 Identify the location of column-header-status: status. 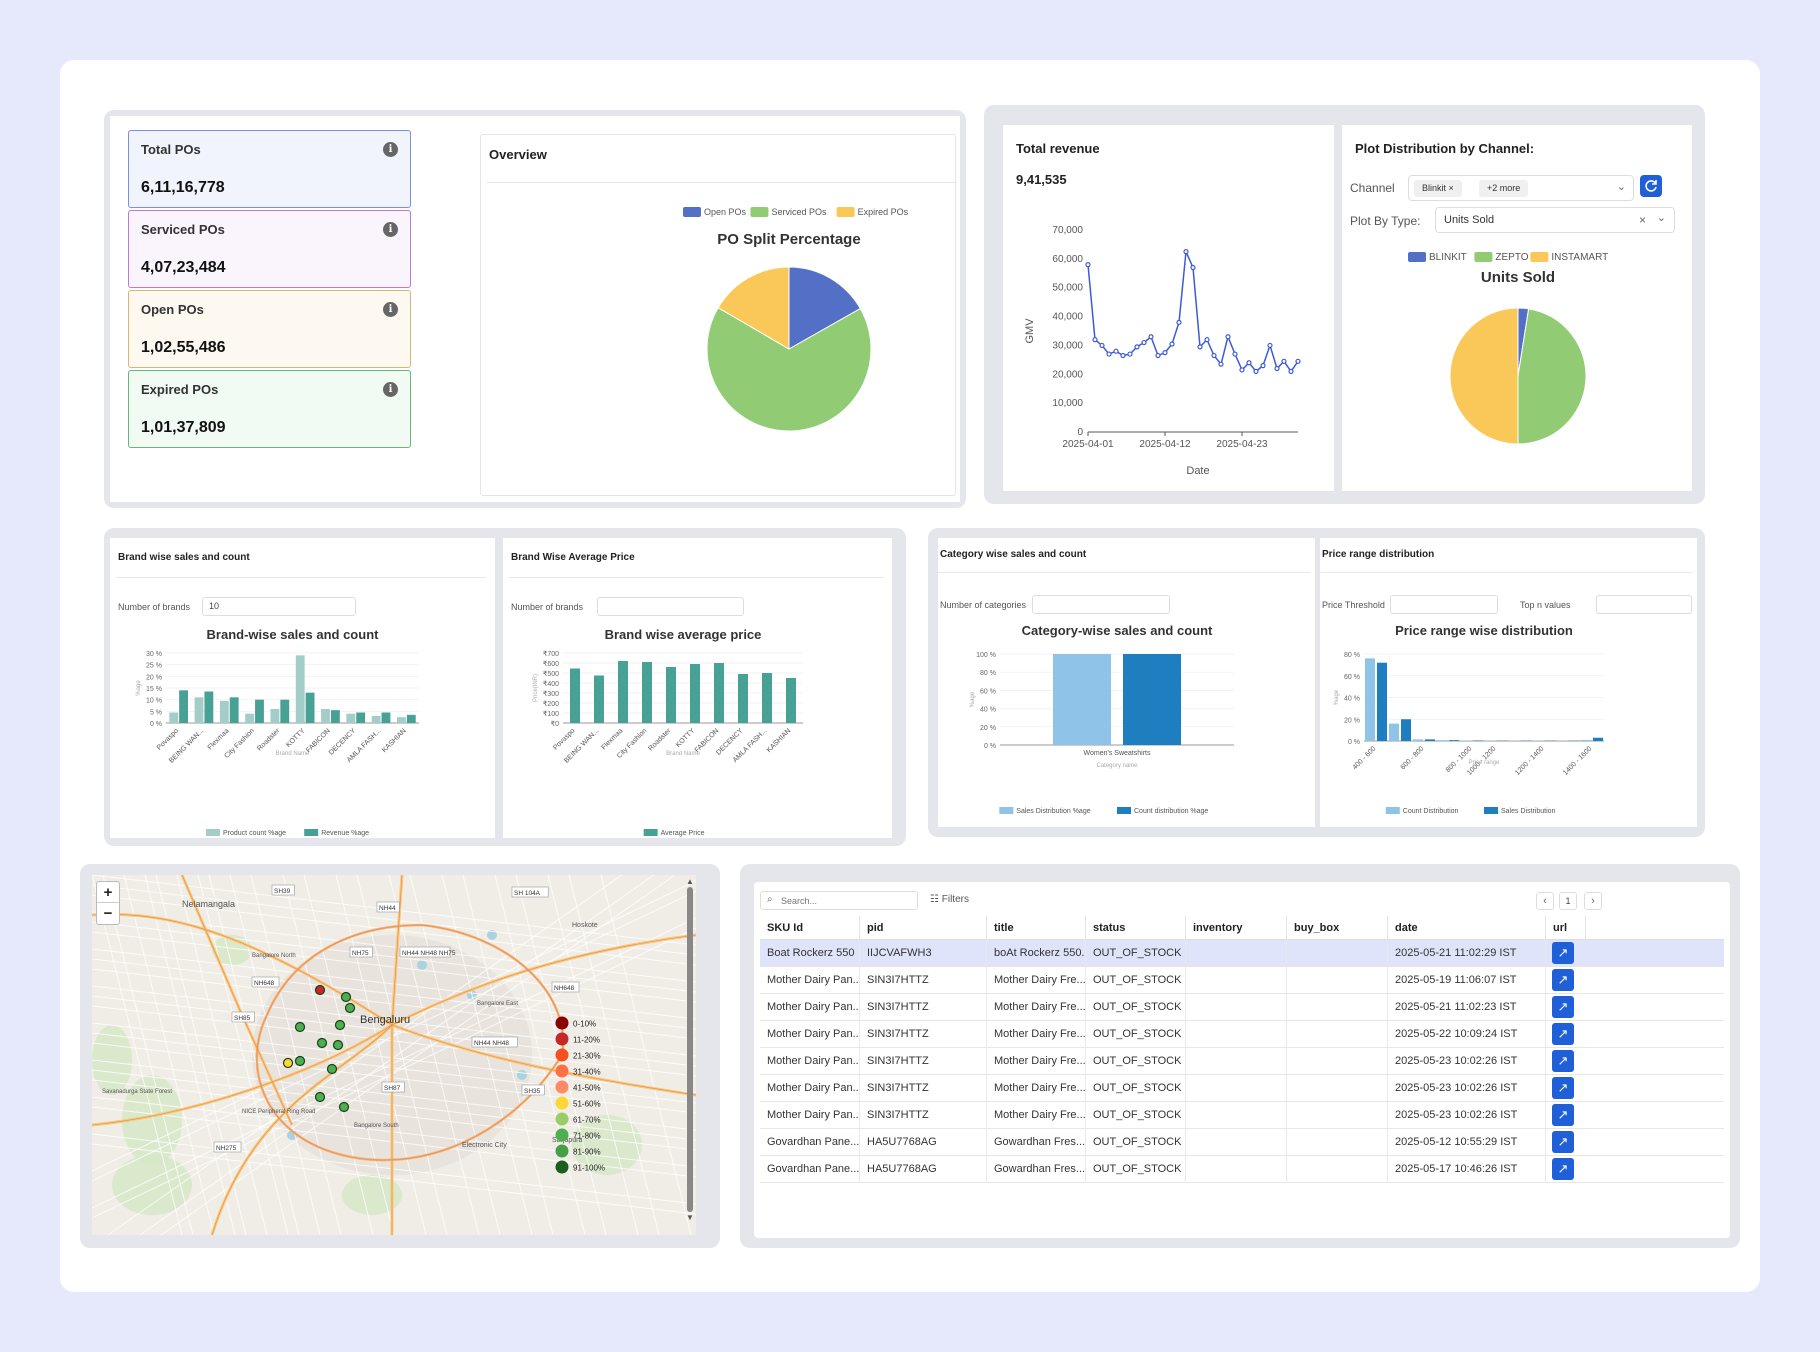
(1136, 928).